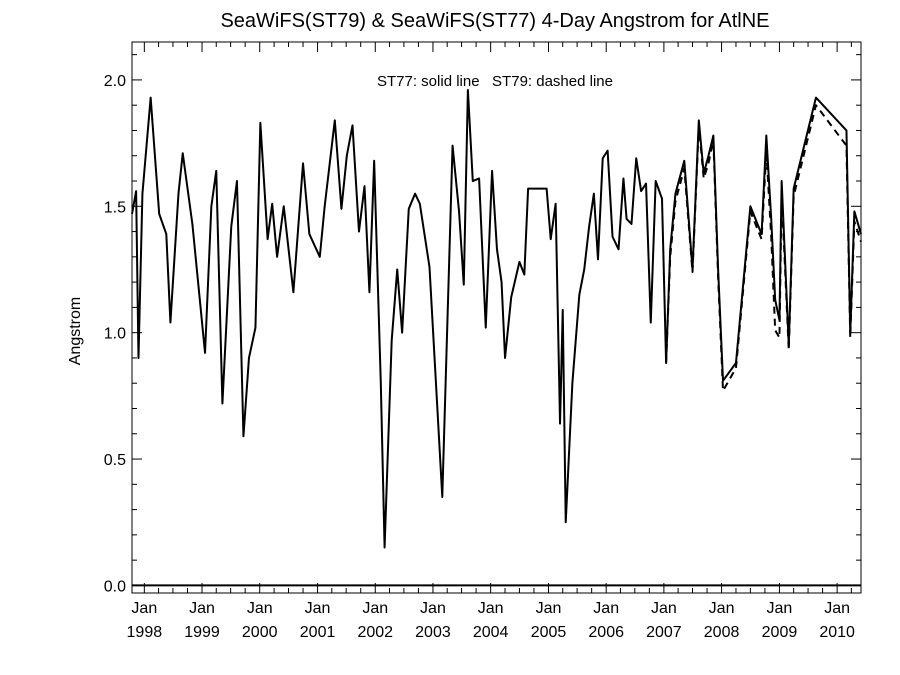 Image resolution: width=900 pixels, height=675 pixels. I want to click on x-tick-year-label: 2010, so click(837, 632).